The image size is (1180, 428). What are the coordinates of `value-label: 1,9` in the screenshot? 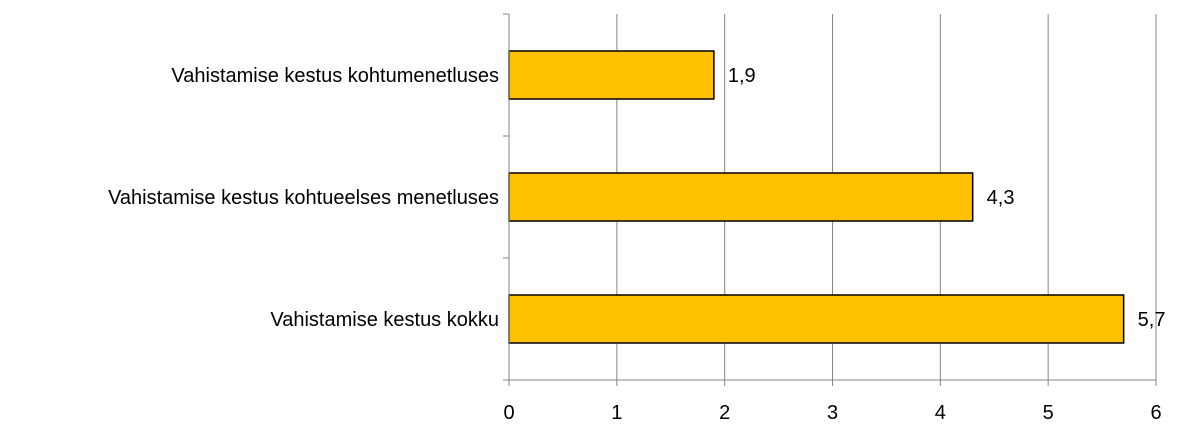 It's located at (742, 76).